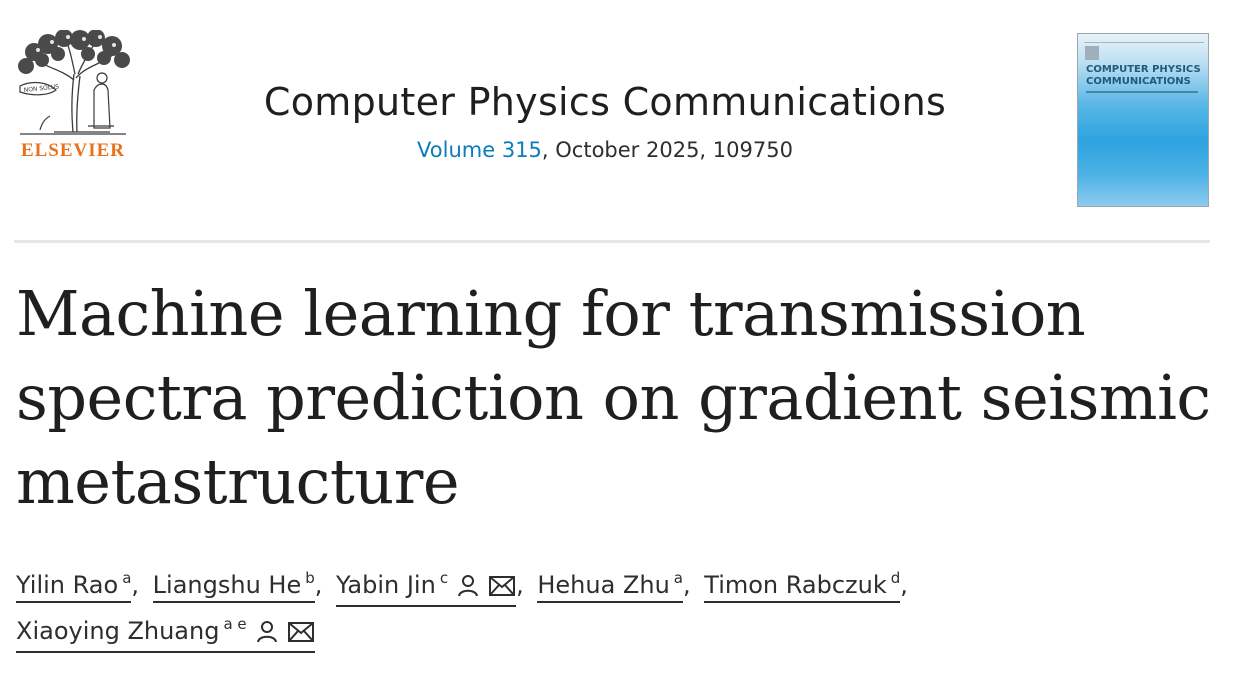  I want to click on author-name: Timon Rabczuk, so click(795, 585).